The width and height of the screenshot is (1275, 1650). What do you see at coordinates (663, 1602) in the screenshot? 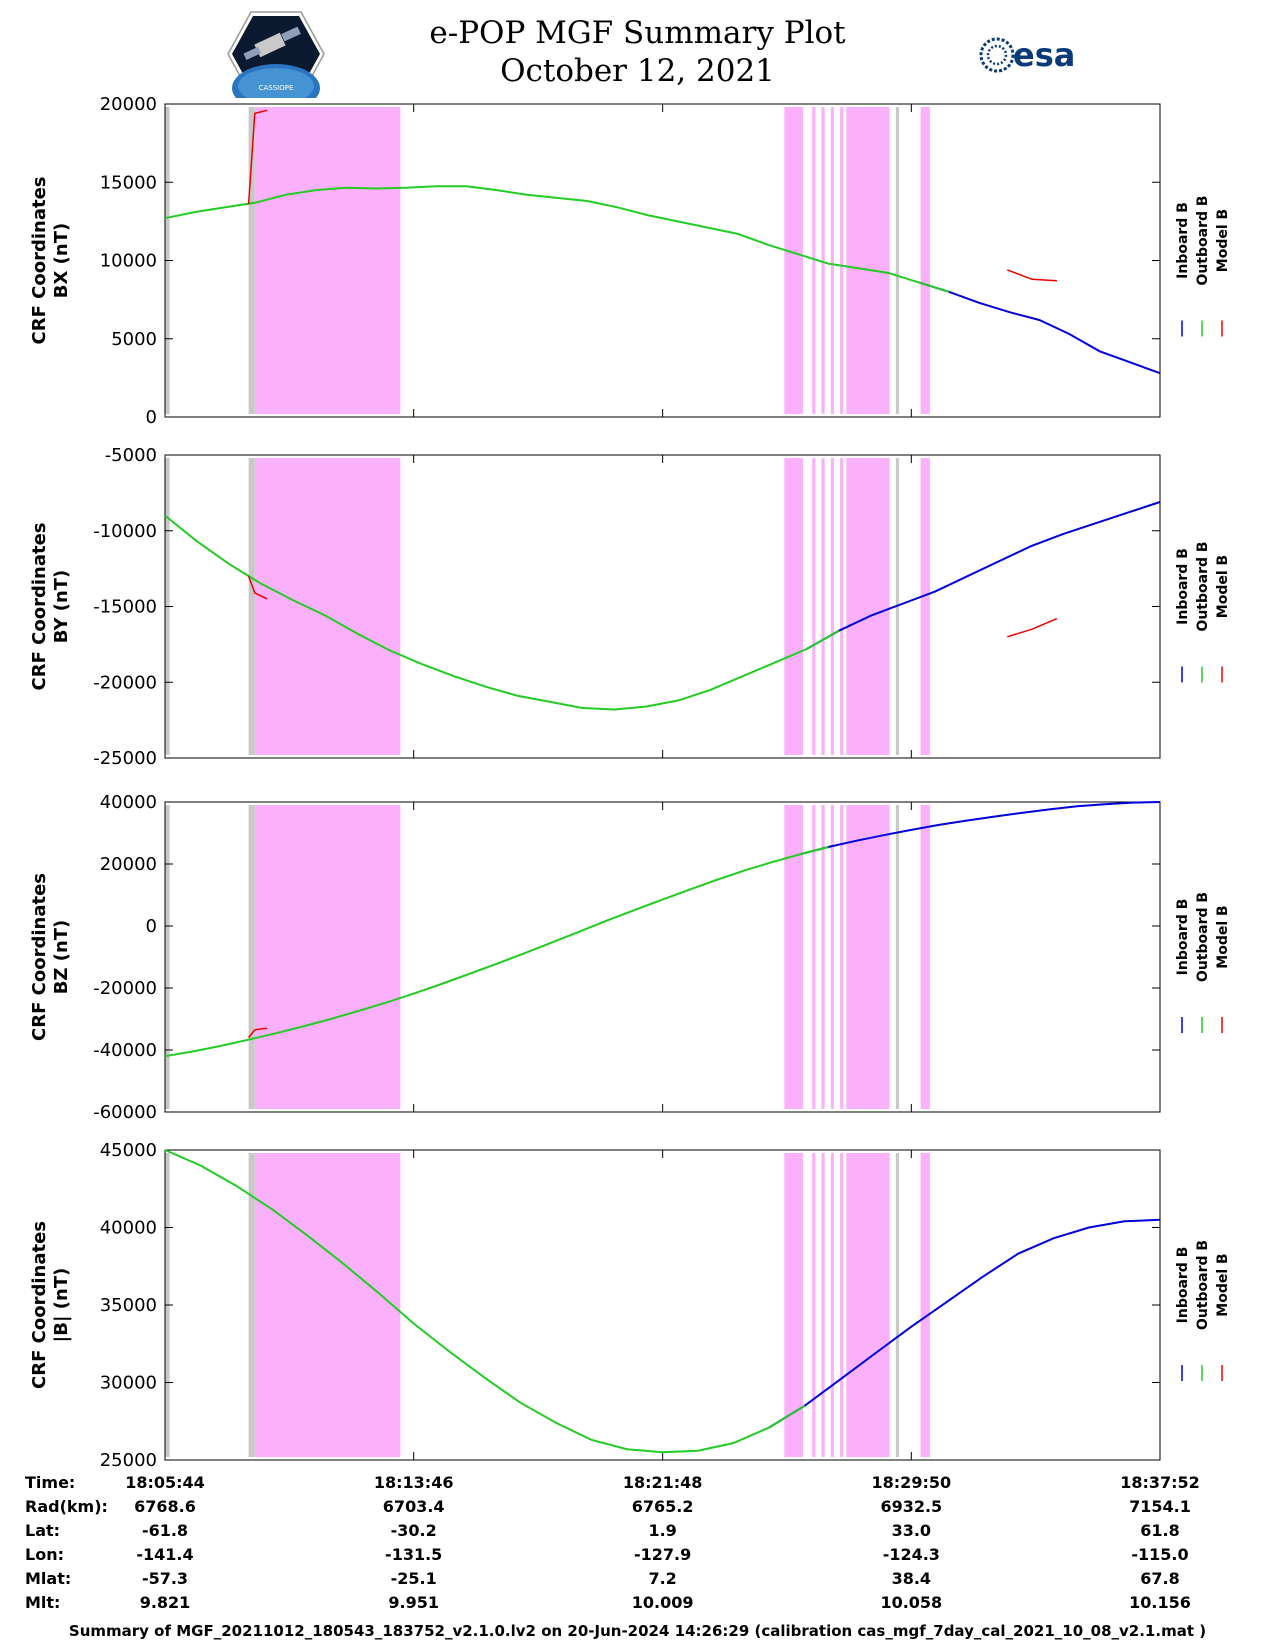
I see `ephemeris-value: 10.009` at bounding box center [663, 1602].